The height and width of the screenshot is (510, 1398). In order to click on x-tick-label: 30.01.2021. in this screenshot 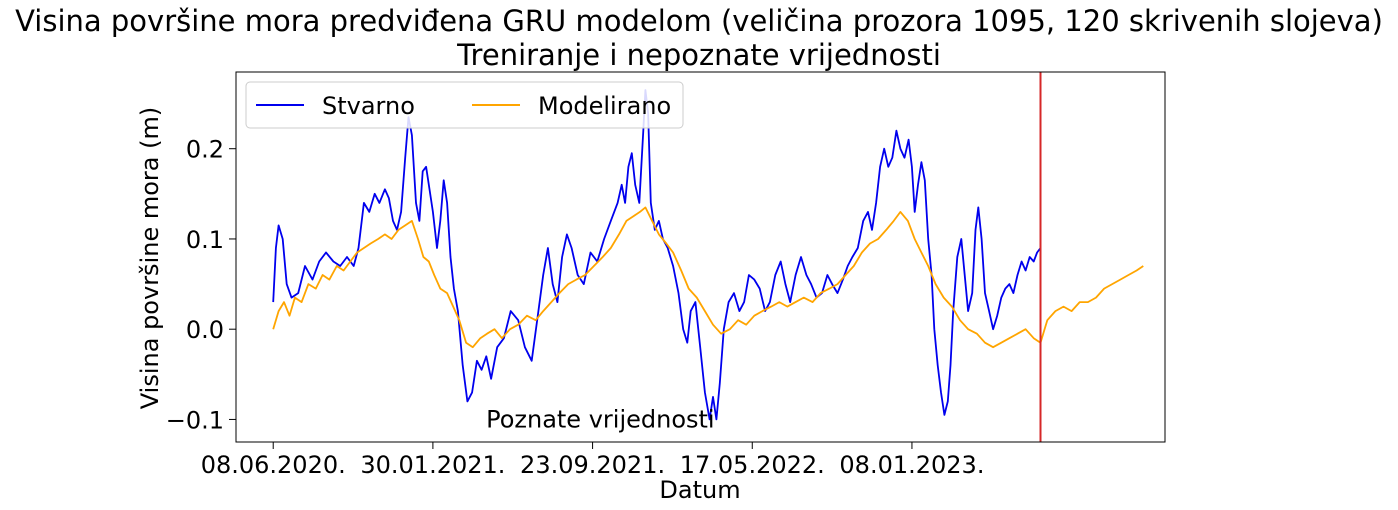, I will do `click(432, 465)`.